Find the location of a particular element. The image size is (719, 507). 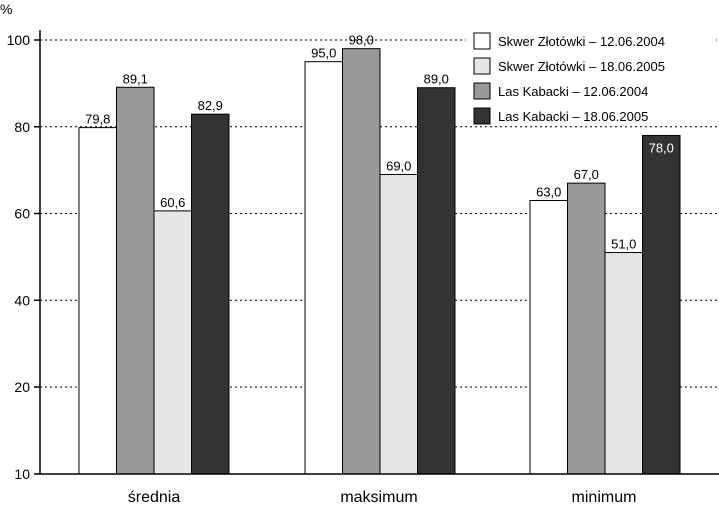

y-tick-label: 10 is located at coordinates (22, 474).